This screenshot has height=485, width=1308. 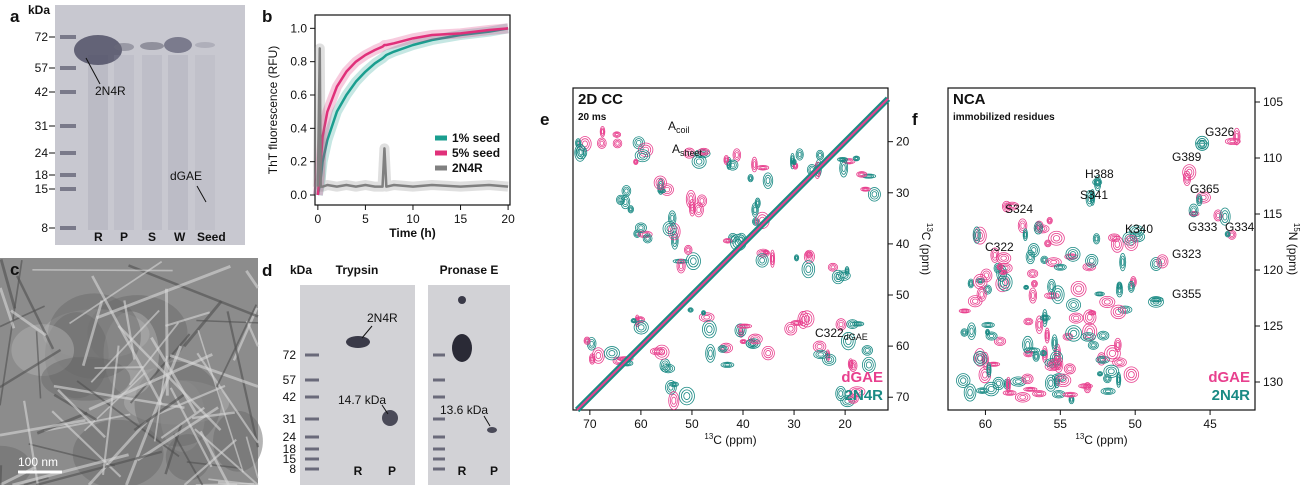 I want to click on x-axis-label: 13C (ppm), so click(x=1101, y=439).